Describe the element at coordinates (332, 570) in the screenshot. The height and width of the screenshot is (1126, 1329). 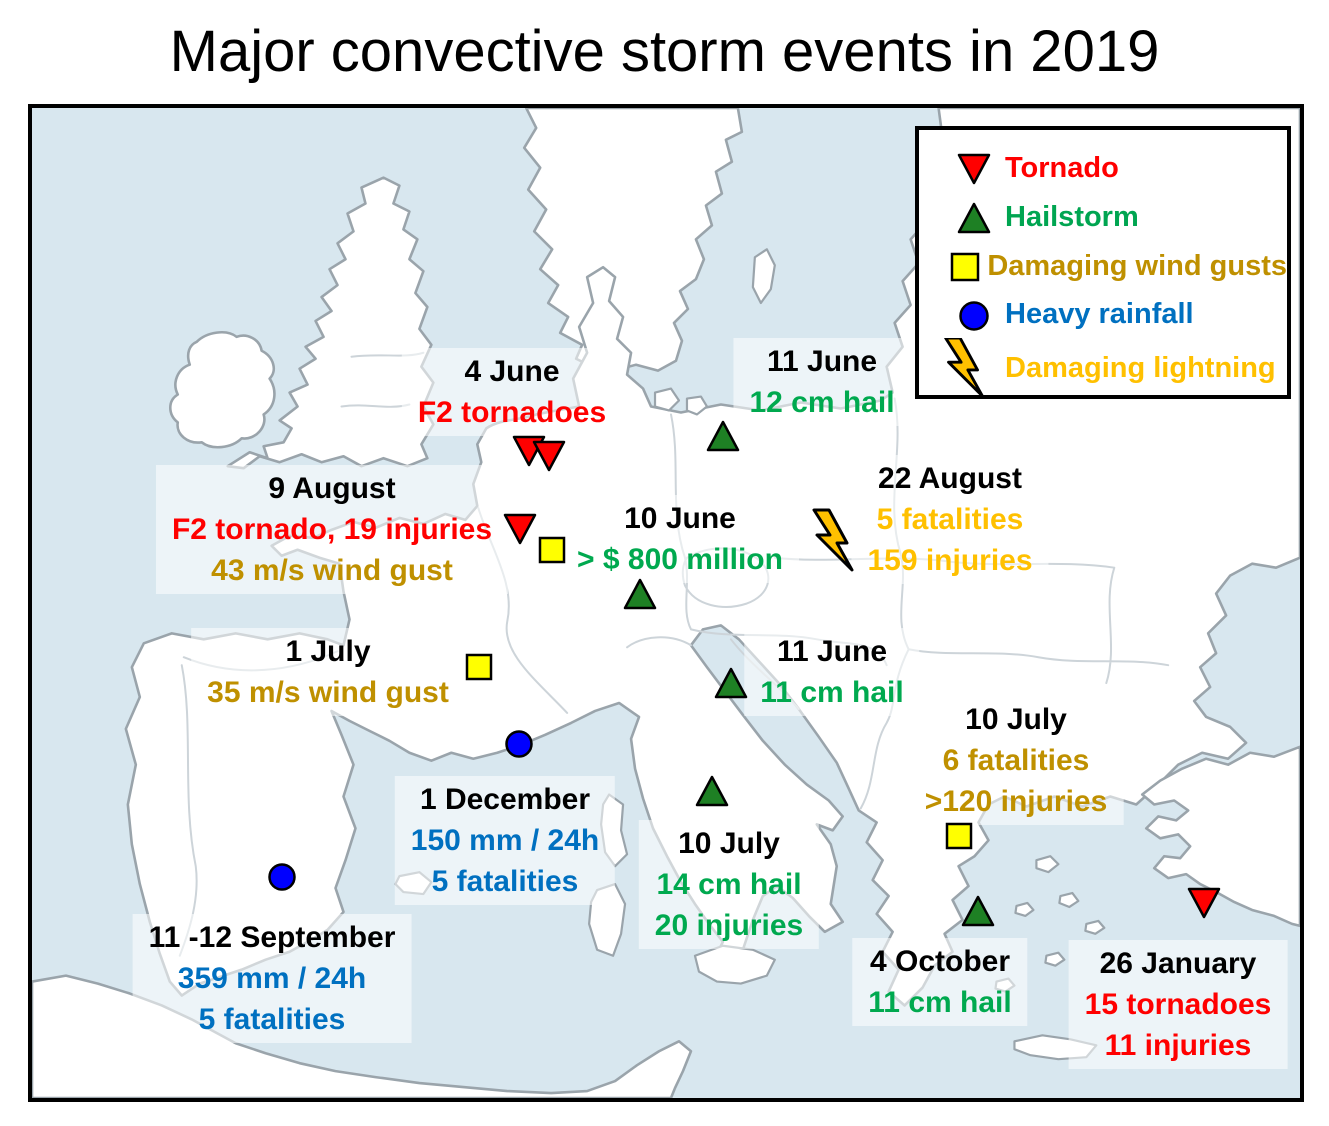
I see `event-detail: 43 m/s wind gust` at that location.